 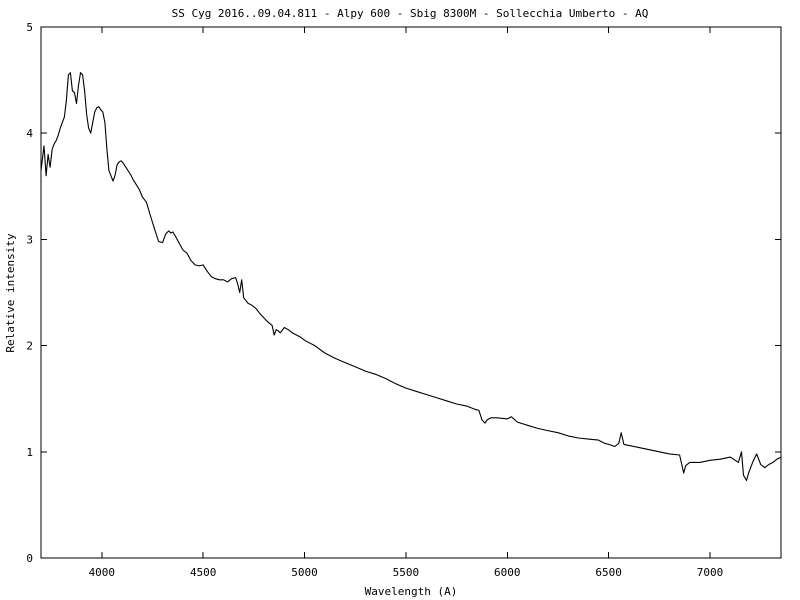 What do you see at coordinates (710, 572) in the screenshot?
I see `x-tick-label: 7000` at bounding box center [710, 572].